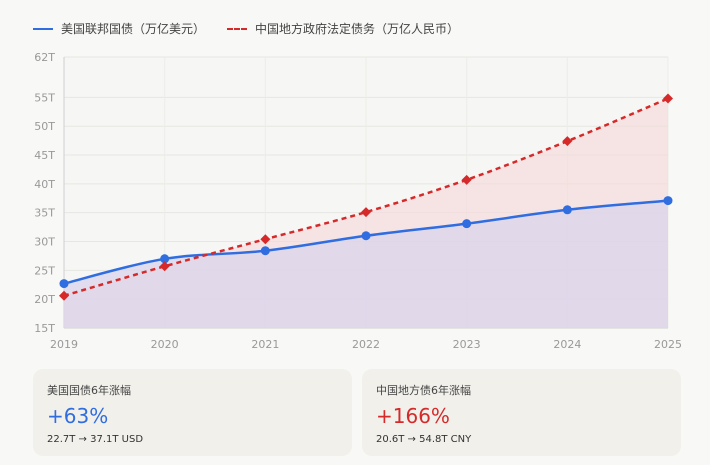 The height and width of the screenshot is (465, 710). Describe the element at coordinates (165, 344) in the screenshot. I see `x-tick-label: 2020` at that location.